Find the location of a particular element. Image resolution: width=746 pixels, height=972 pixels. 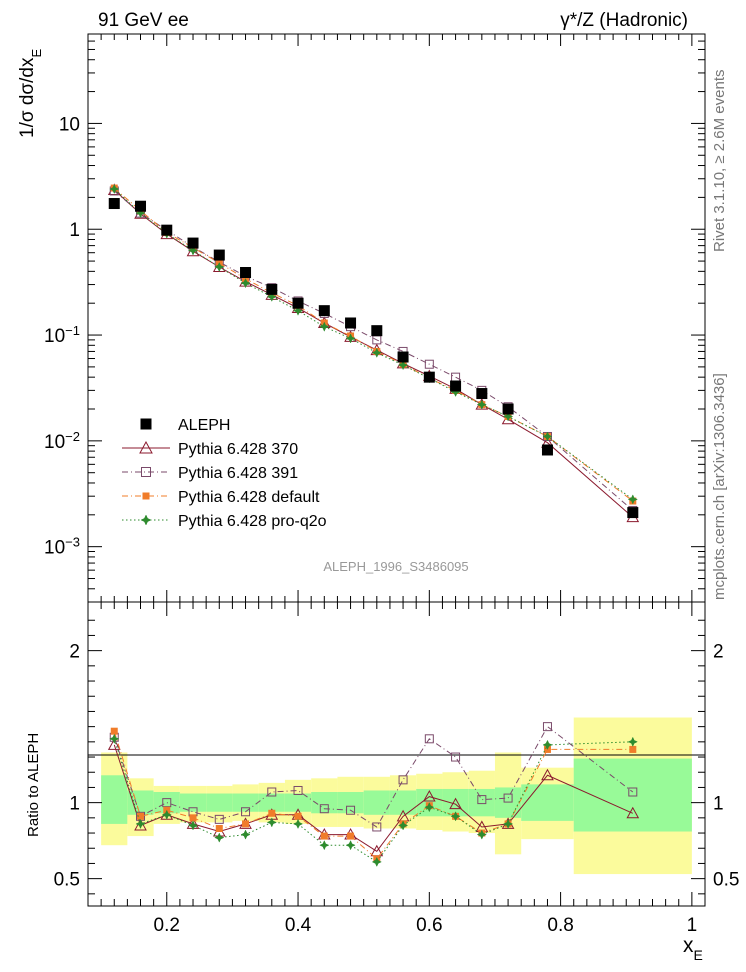

legend-marker-aleph is located at coordinates (146, 424).